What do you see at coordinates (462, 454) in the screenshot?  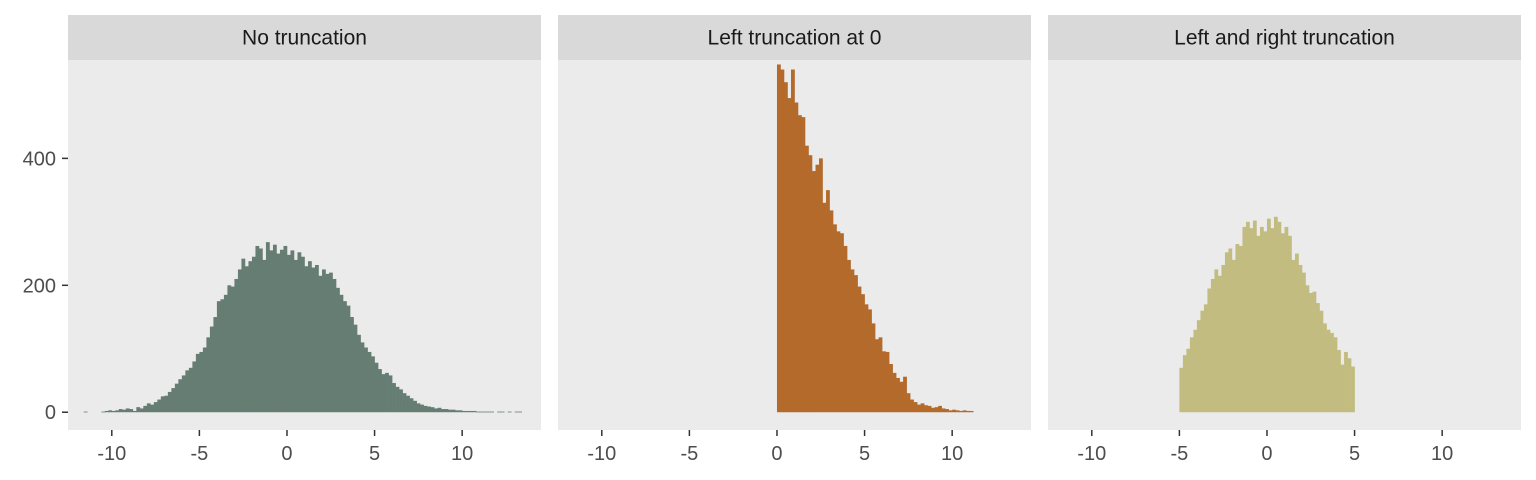 I see `x-tick-label: 10` at bounding box center [462, 454].